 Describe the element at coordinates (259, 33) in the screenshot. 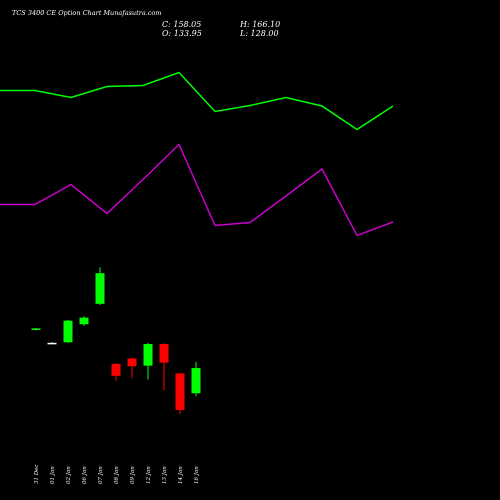

I see `low-value: L: 128.00` at that location.